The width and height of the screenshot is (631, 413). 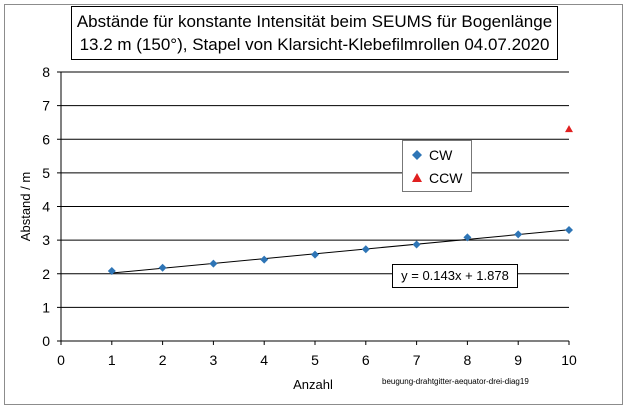 I want to click on y-tick-label: 4, so click(x=46, y=207).